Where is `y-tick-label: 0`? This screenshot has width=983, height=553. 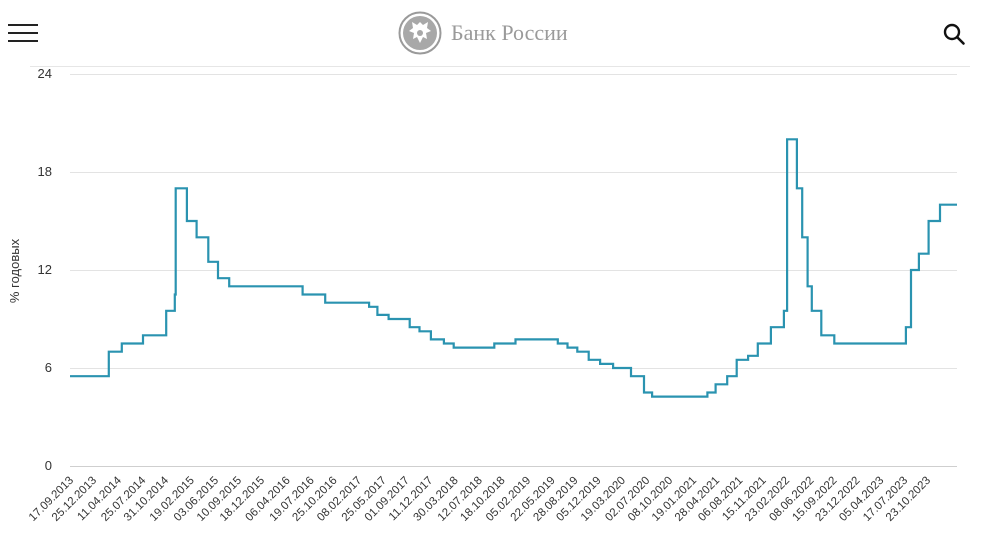 y-tick-label: 0 is located at coordinates (48, 465).